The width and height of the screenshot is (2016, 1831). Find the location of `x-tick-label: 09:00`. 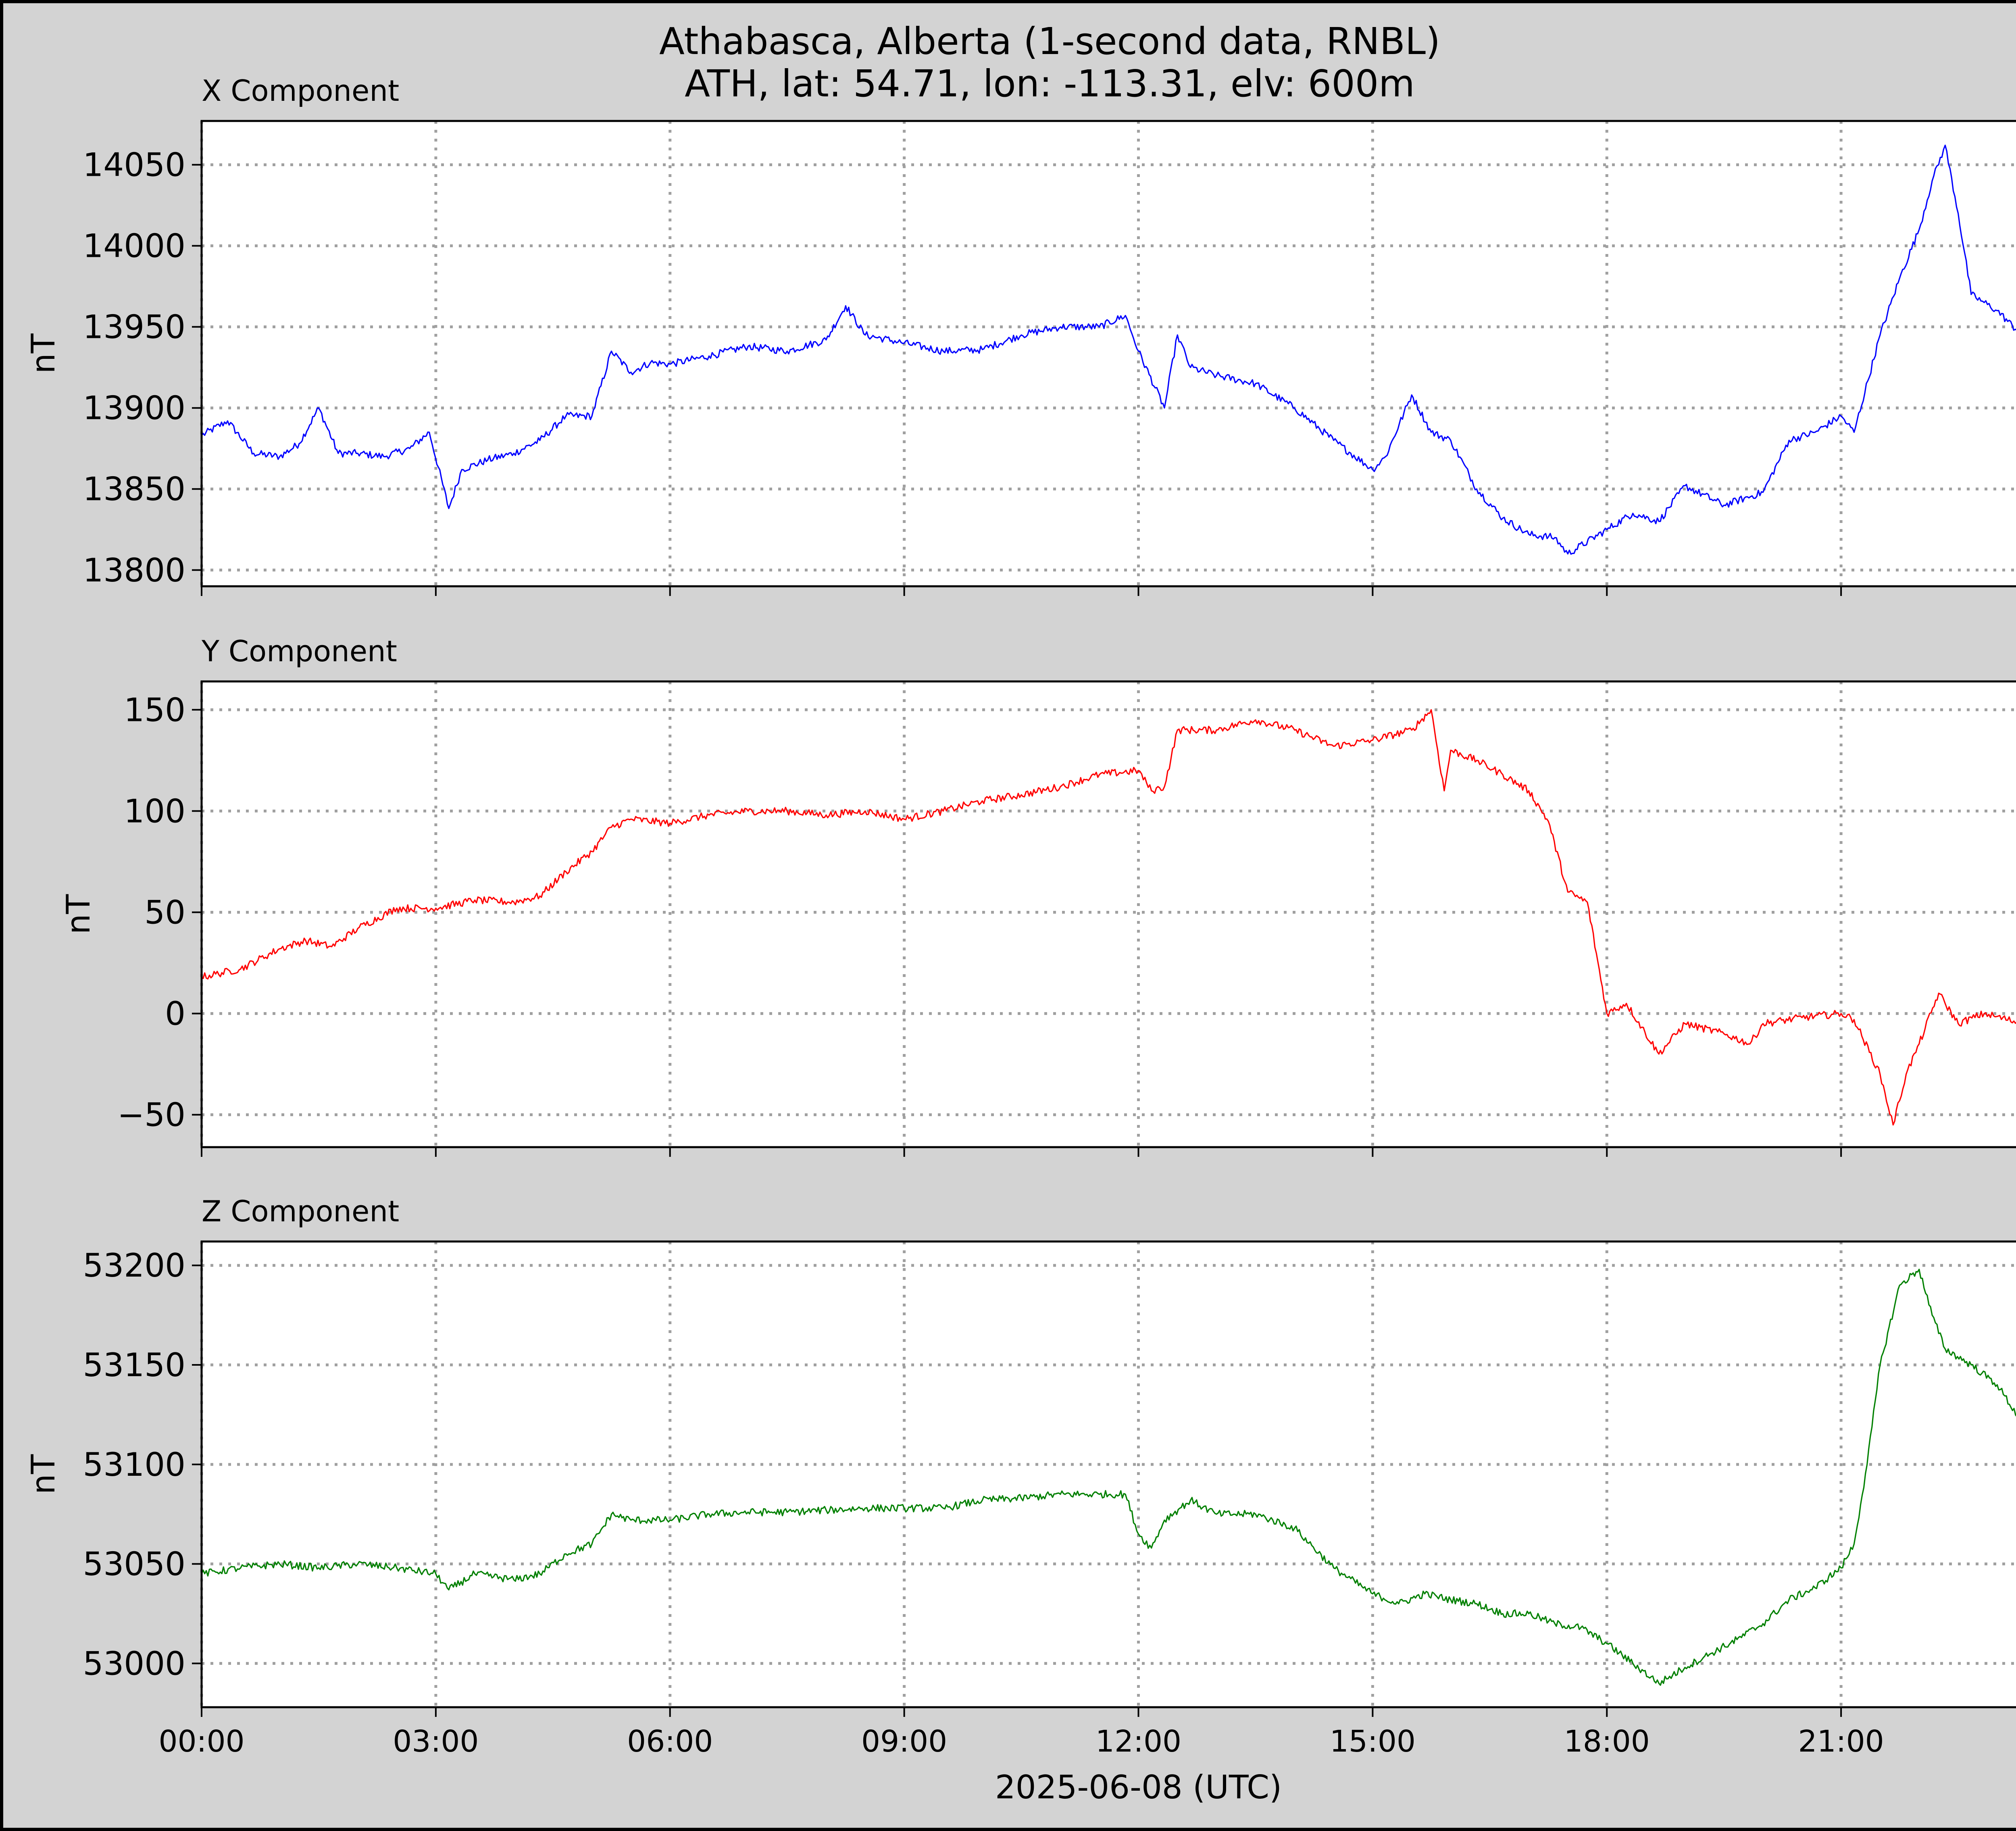

x-tick-label: 09:00 is located at coordinates (904, 1741).